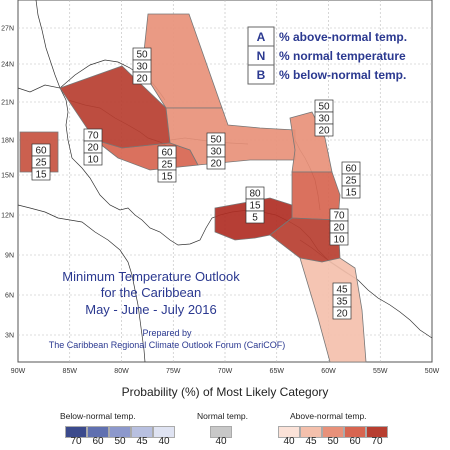 Image resolution: width=450 pixels, height=450 pixels. What do you see at coordinates (380, 371) in the screenshot?
I see `x-tick-label: 55W` at bounding box center [380, 371].